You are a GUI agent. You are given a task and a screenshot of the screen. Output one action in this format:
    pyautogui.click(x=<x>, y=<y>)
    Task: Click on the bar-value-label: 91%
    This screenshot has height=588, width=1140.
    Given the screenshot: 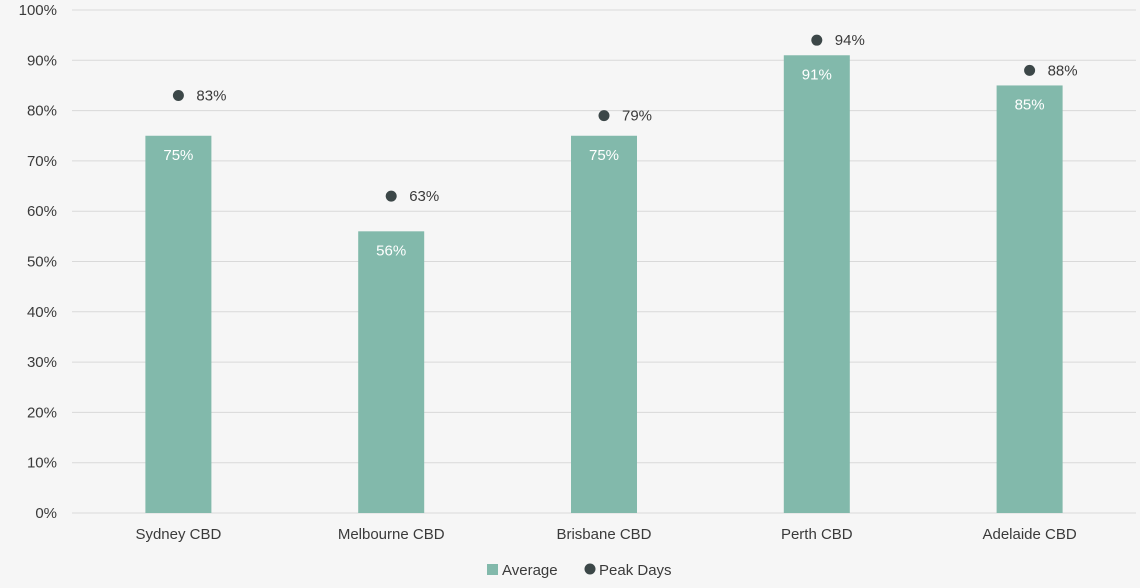 What is the action you would take?
    pyautogui.click(x=817, y=74)
    